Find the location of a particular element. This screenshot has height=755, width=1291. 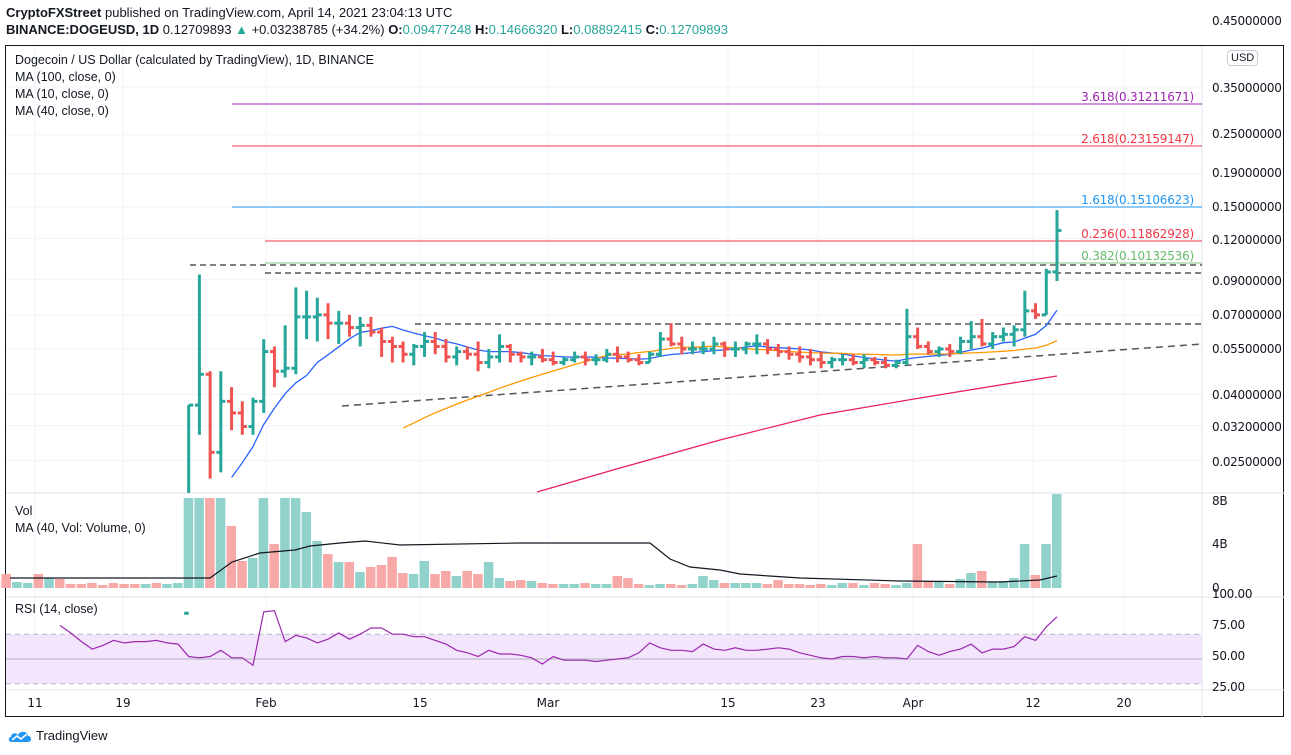

price-change: +0.03238785 (+34.2%) is located at coordinates (318, 29).